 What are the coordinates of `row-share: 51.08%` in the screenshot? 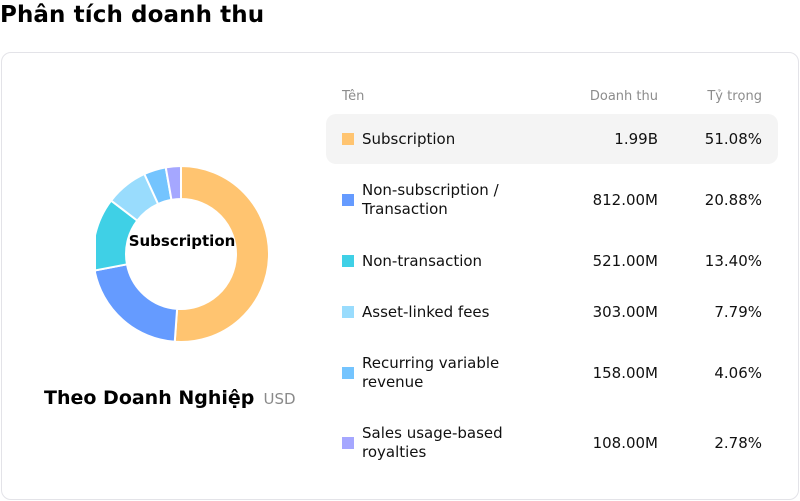 It's located at (733, 138).